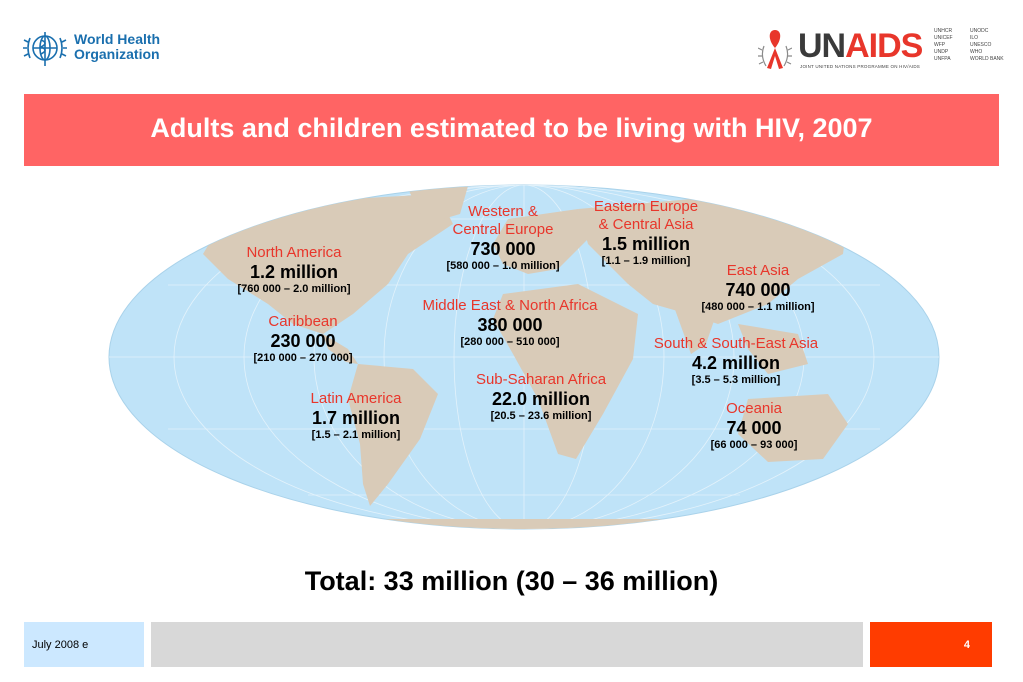 Image resolution: width=1023 pixels, height=682 pixels. Describe the element at coordinates (822, 46) in the screenshot. I see `unaids-wordmark-un: UN` at that location.